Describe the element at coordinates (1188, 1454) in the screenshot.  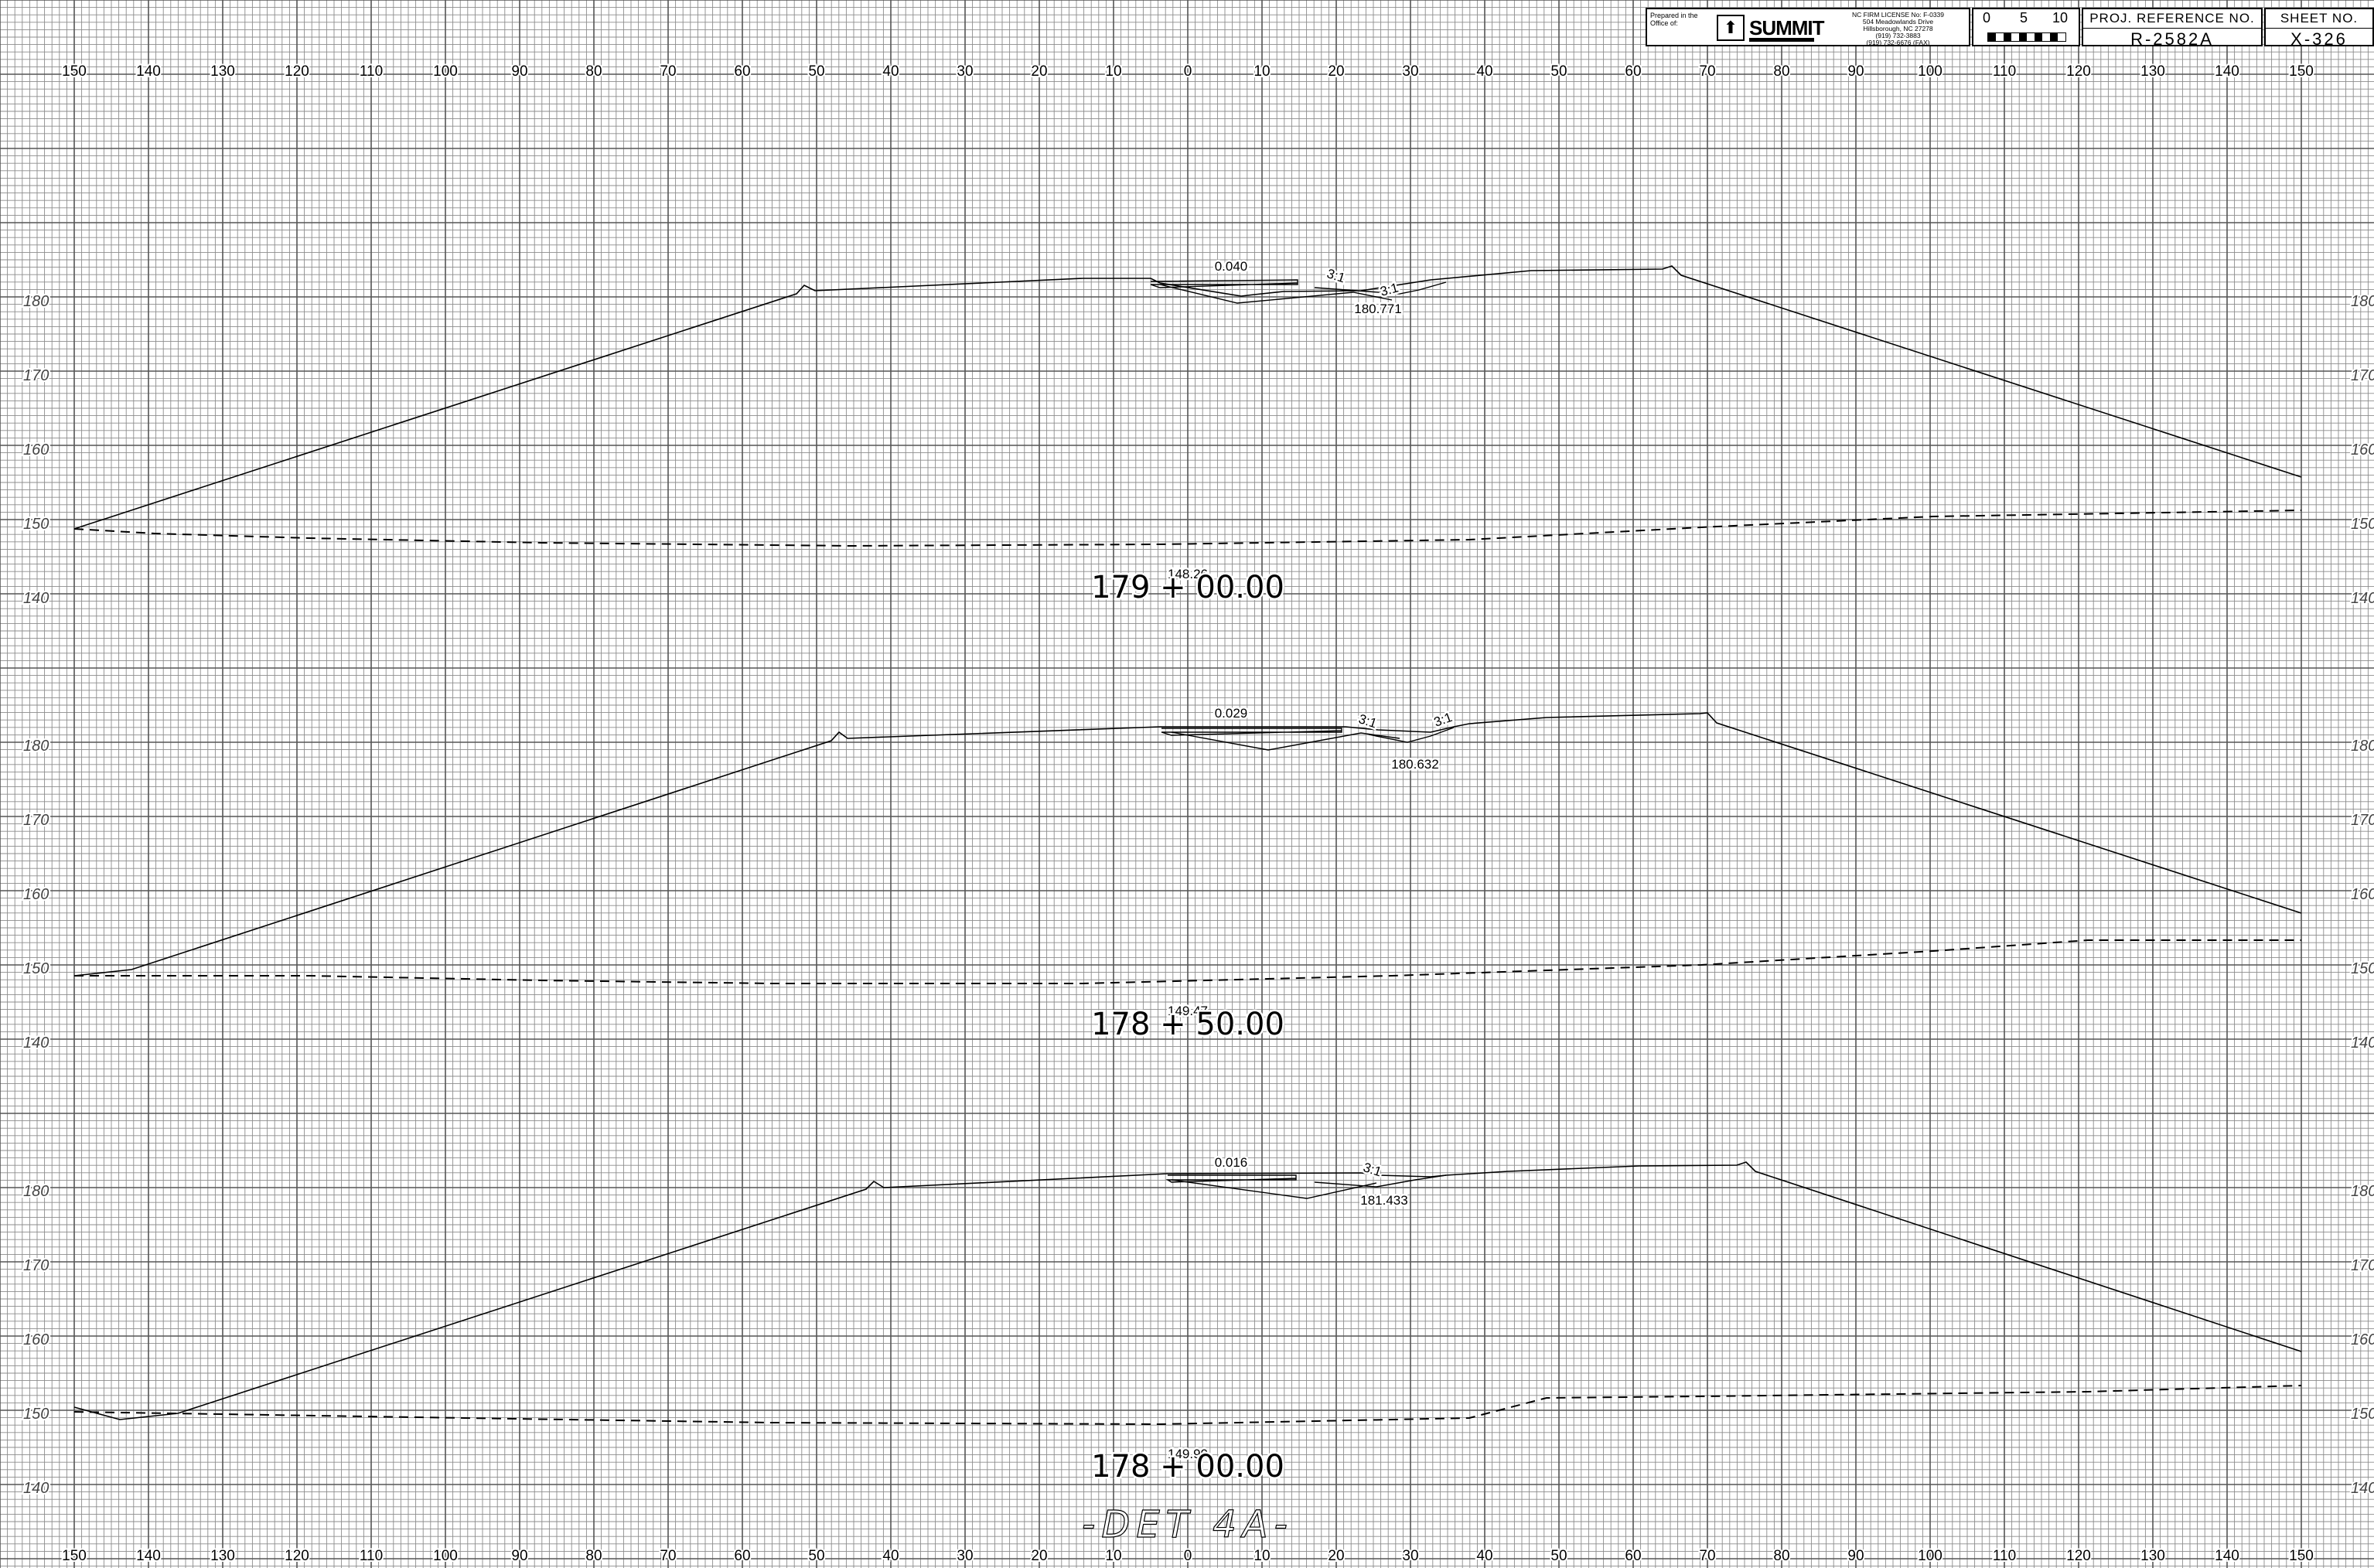
I see `ground-elevation: 149.90` at that location.